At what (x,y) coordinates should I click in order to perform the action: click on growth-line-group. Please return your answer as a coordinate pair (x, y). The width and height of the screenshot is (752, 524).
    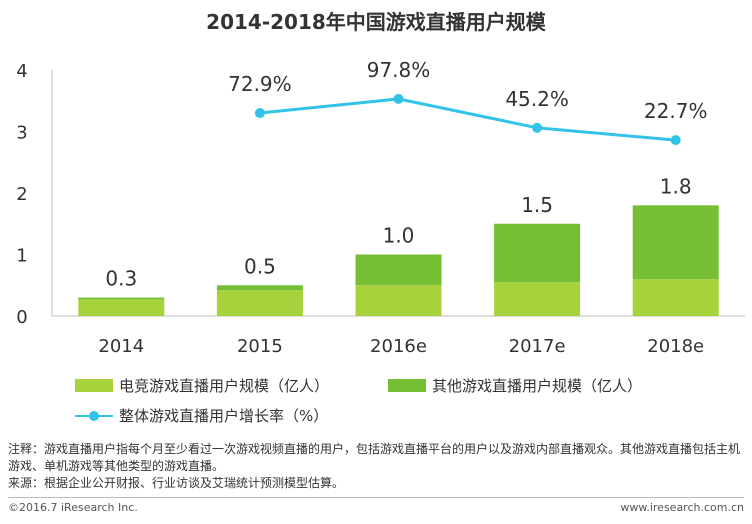
    Looking at the image, I should click on (467, 119).